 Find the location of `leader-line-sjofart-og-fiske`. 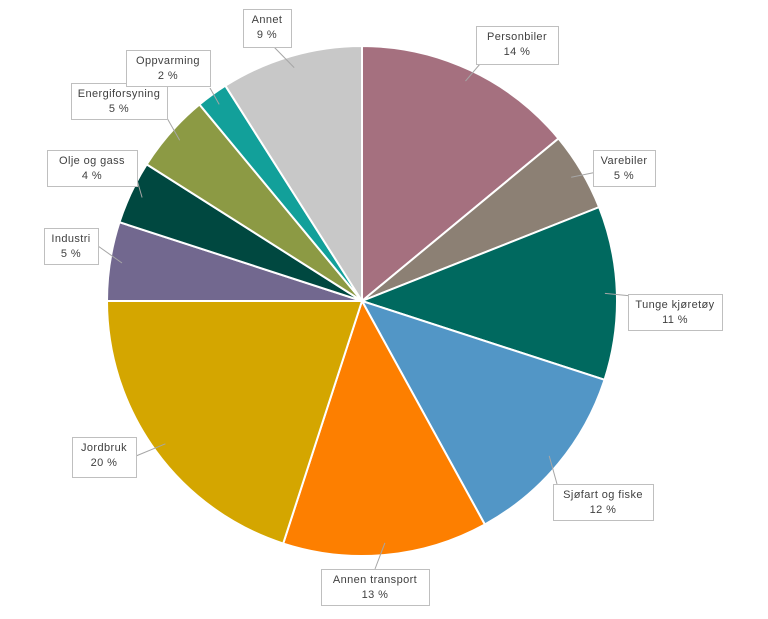

leader-line-sjofart-og-fiske is located at coordinates (553, 470).